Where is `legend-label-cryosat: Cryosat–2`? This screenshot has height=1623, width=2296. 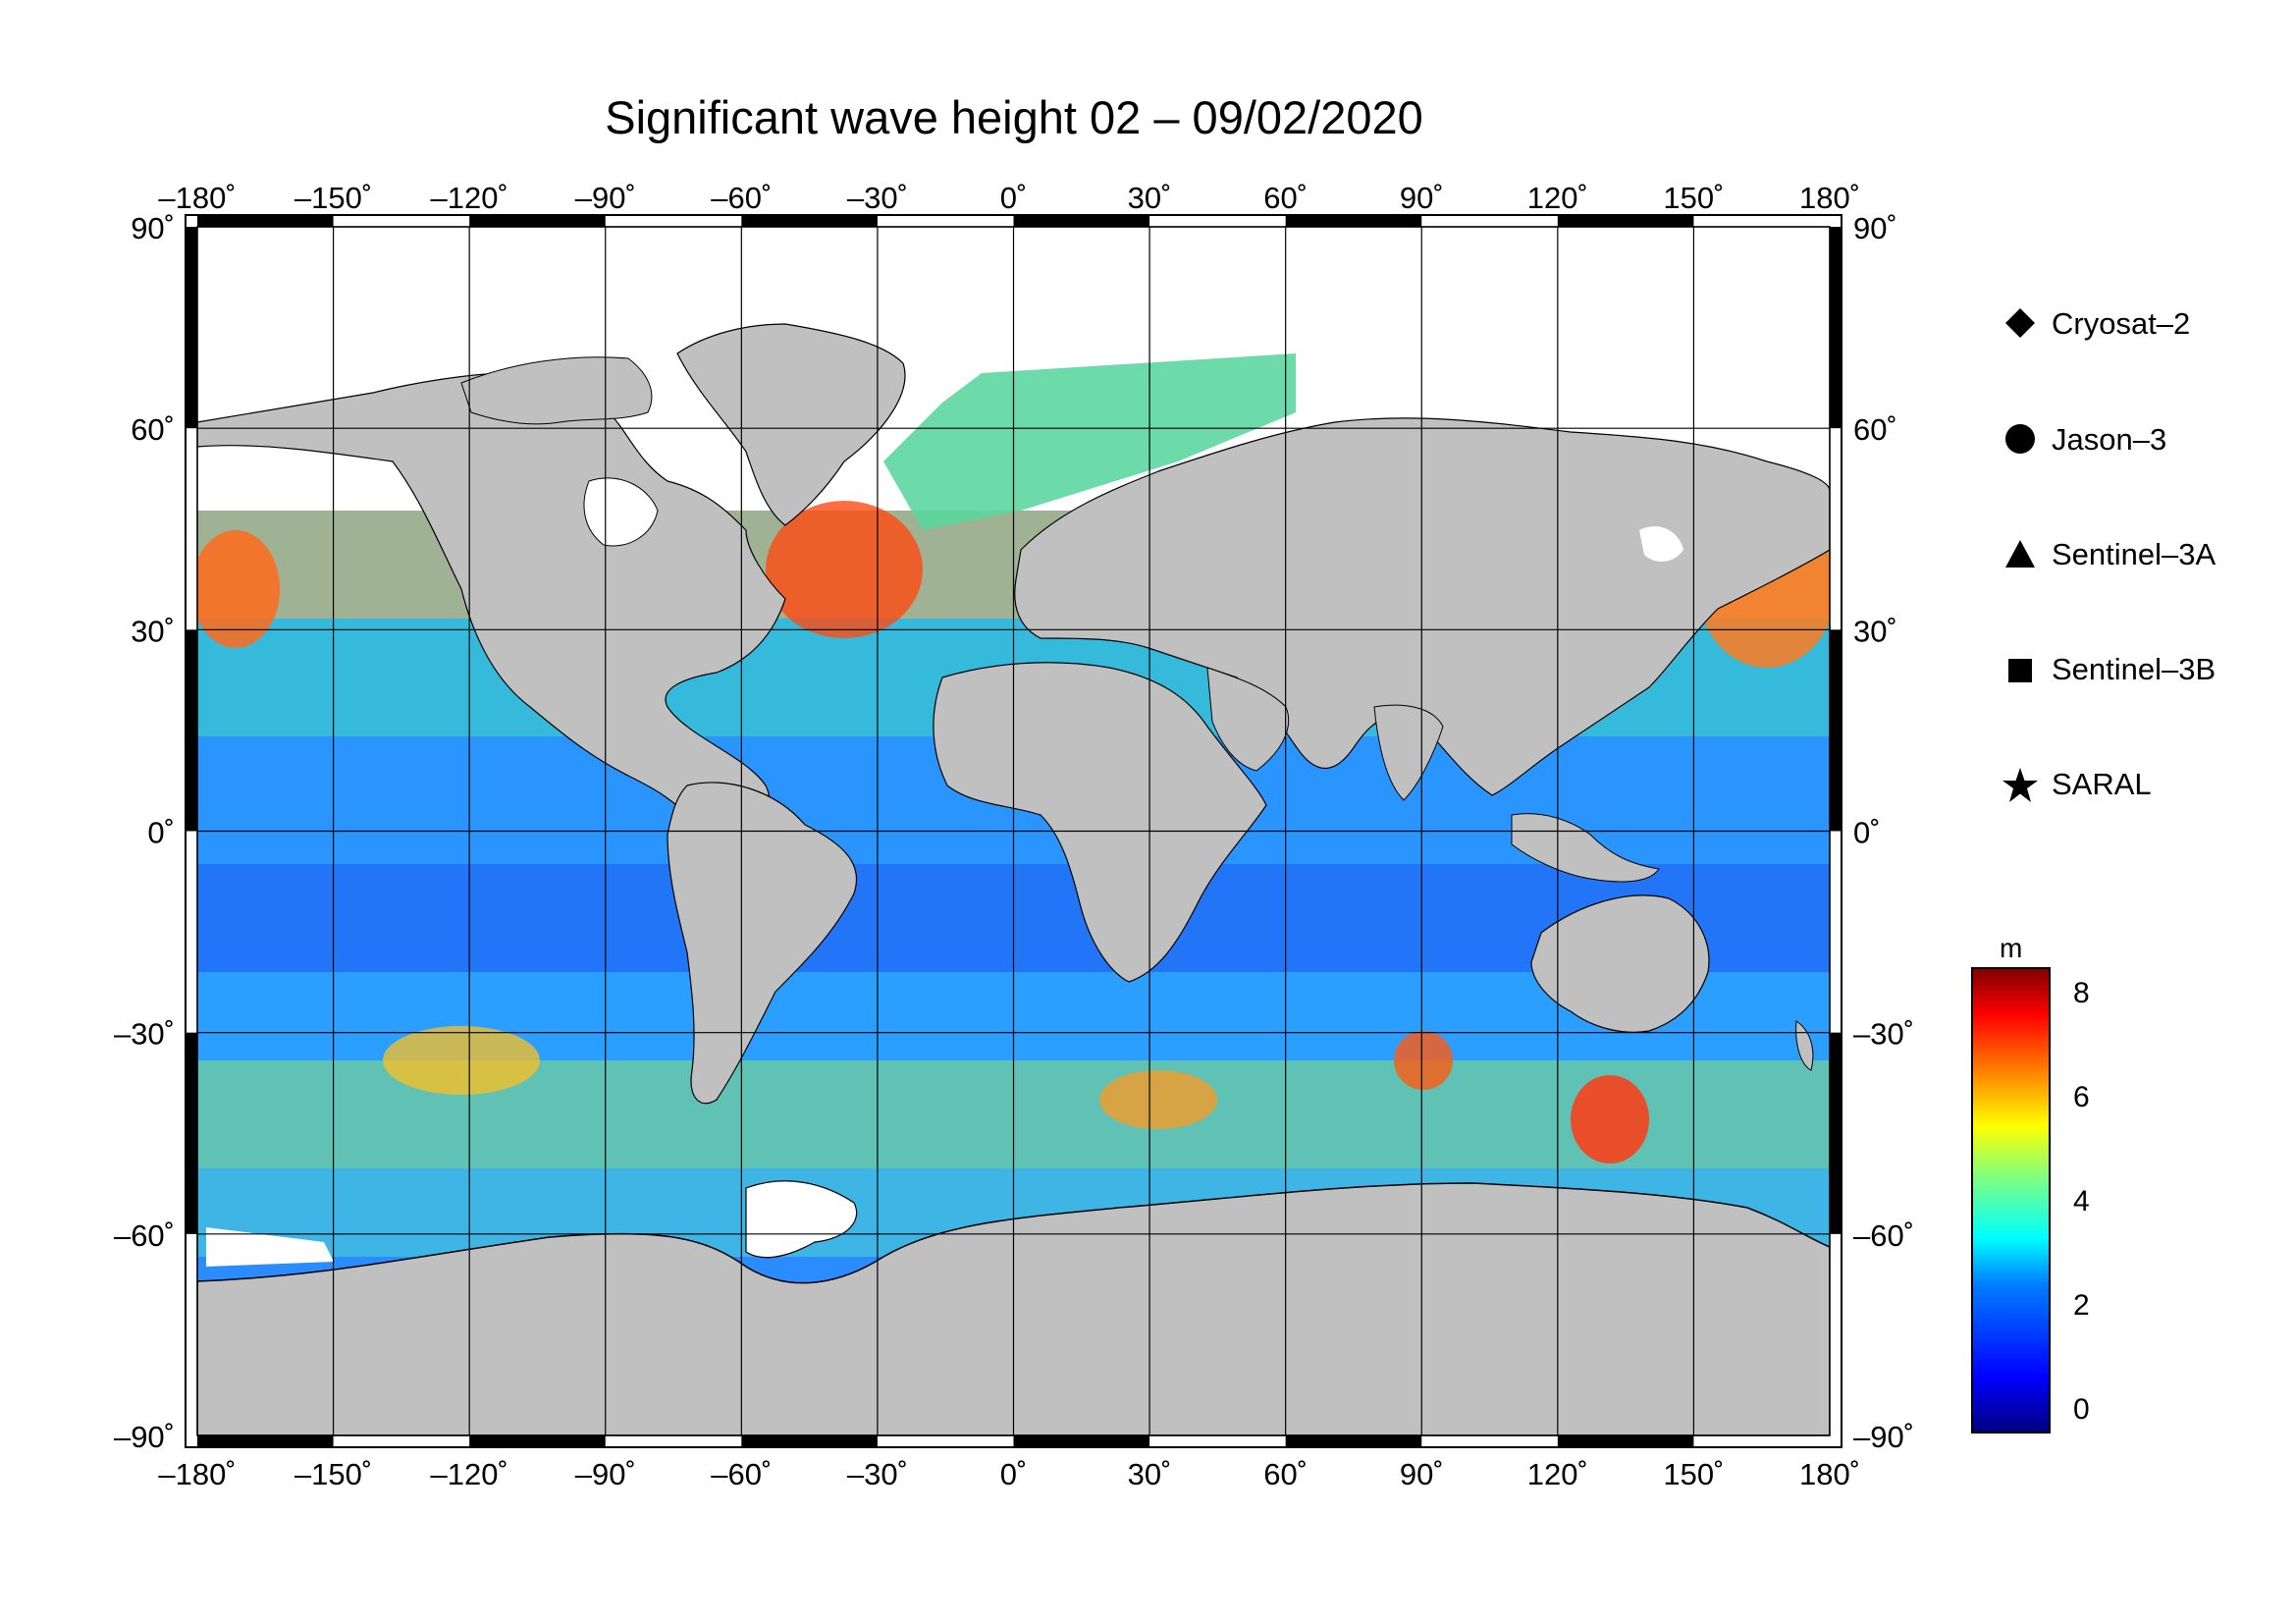 legend-label-cryosat: Cryosat–2 is located at coordinates (2121, 323).